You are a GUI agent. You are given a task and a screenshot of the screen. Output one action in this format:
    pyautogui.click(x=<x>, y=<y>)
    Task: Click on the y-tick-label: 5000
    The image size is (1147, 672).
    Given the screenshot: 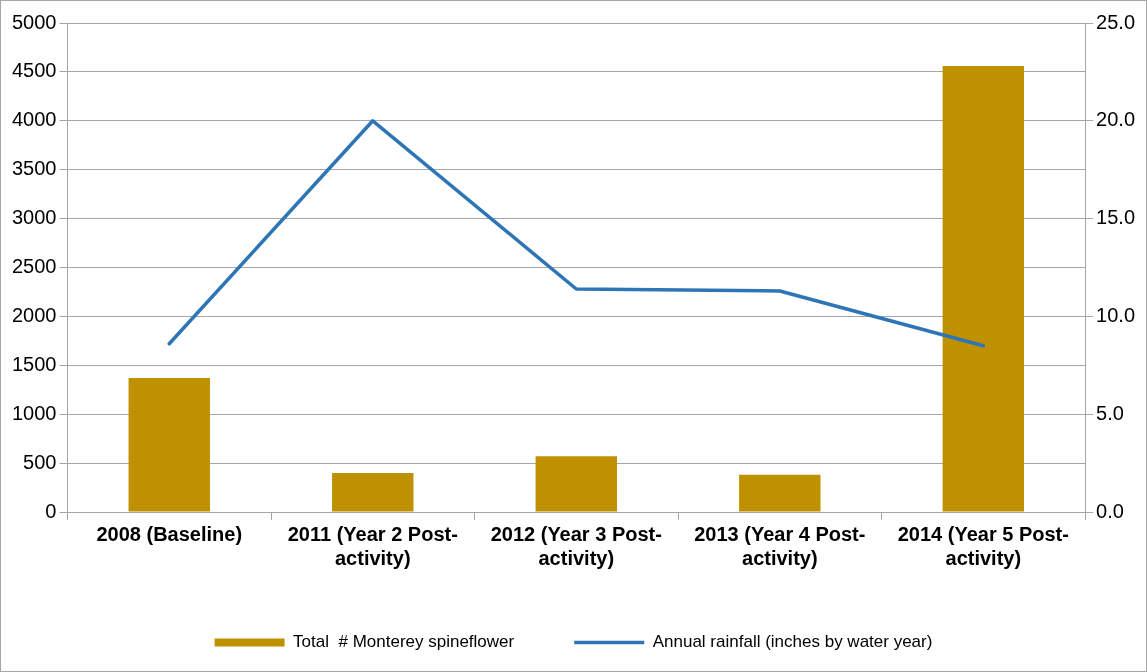 What is the action you would take?
    pyautogui.click(x=34, y=21)
    